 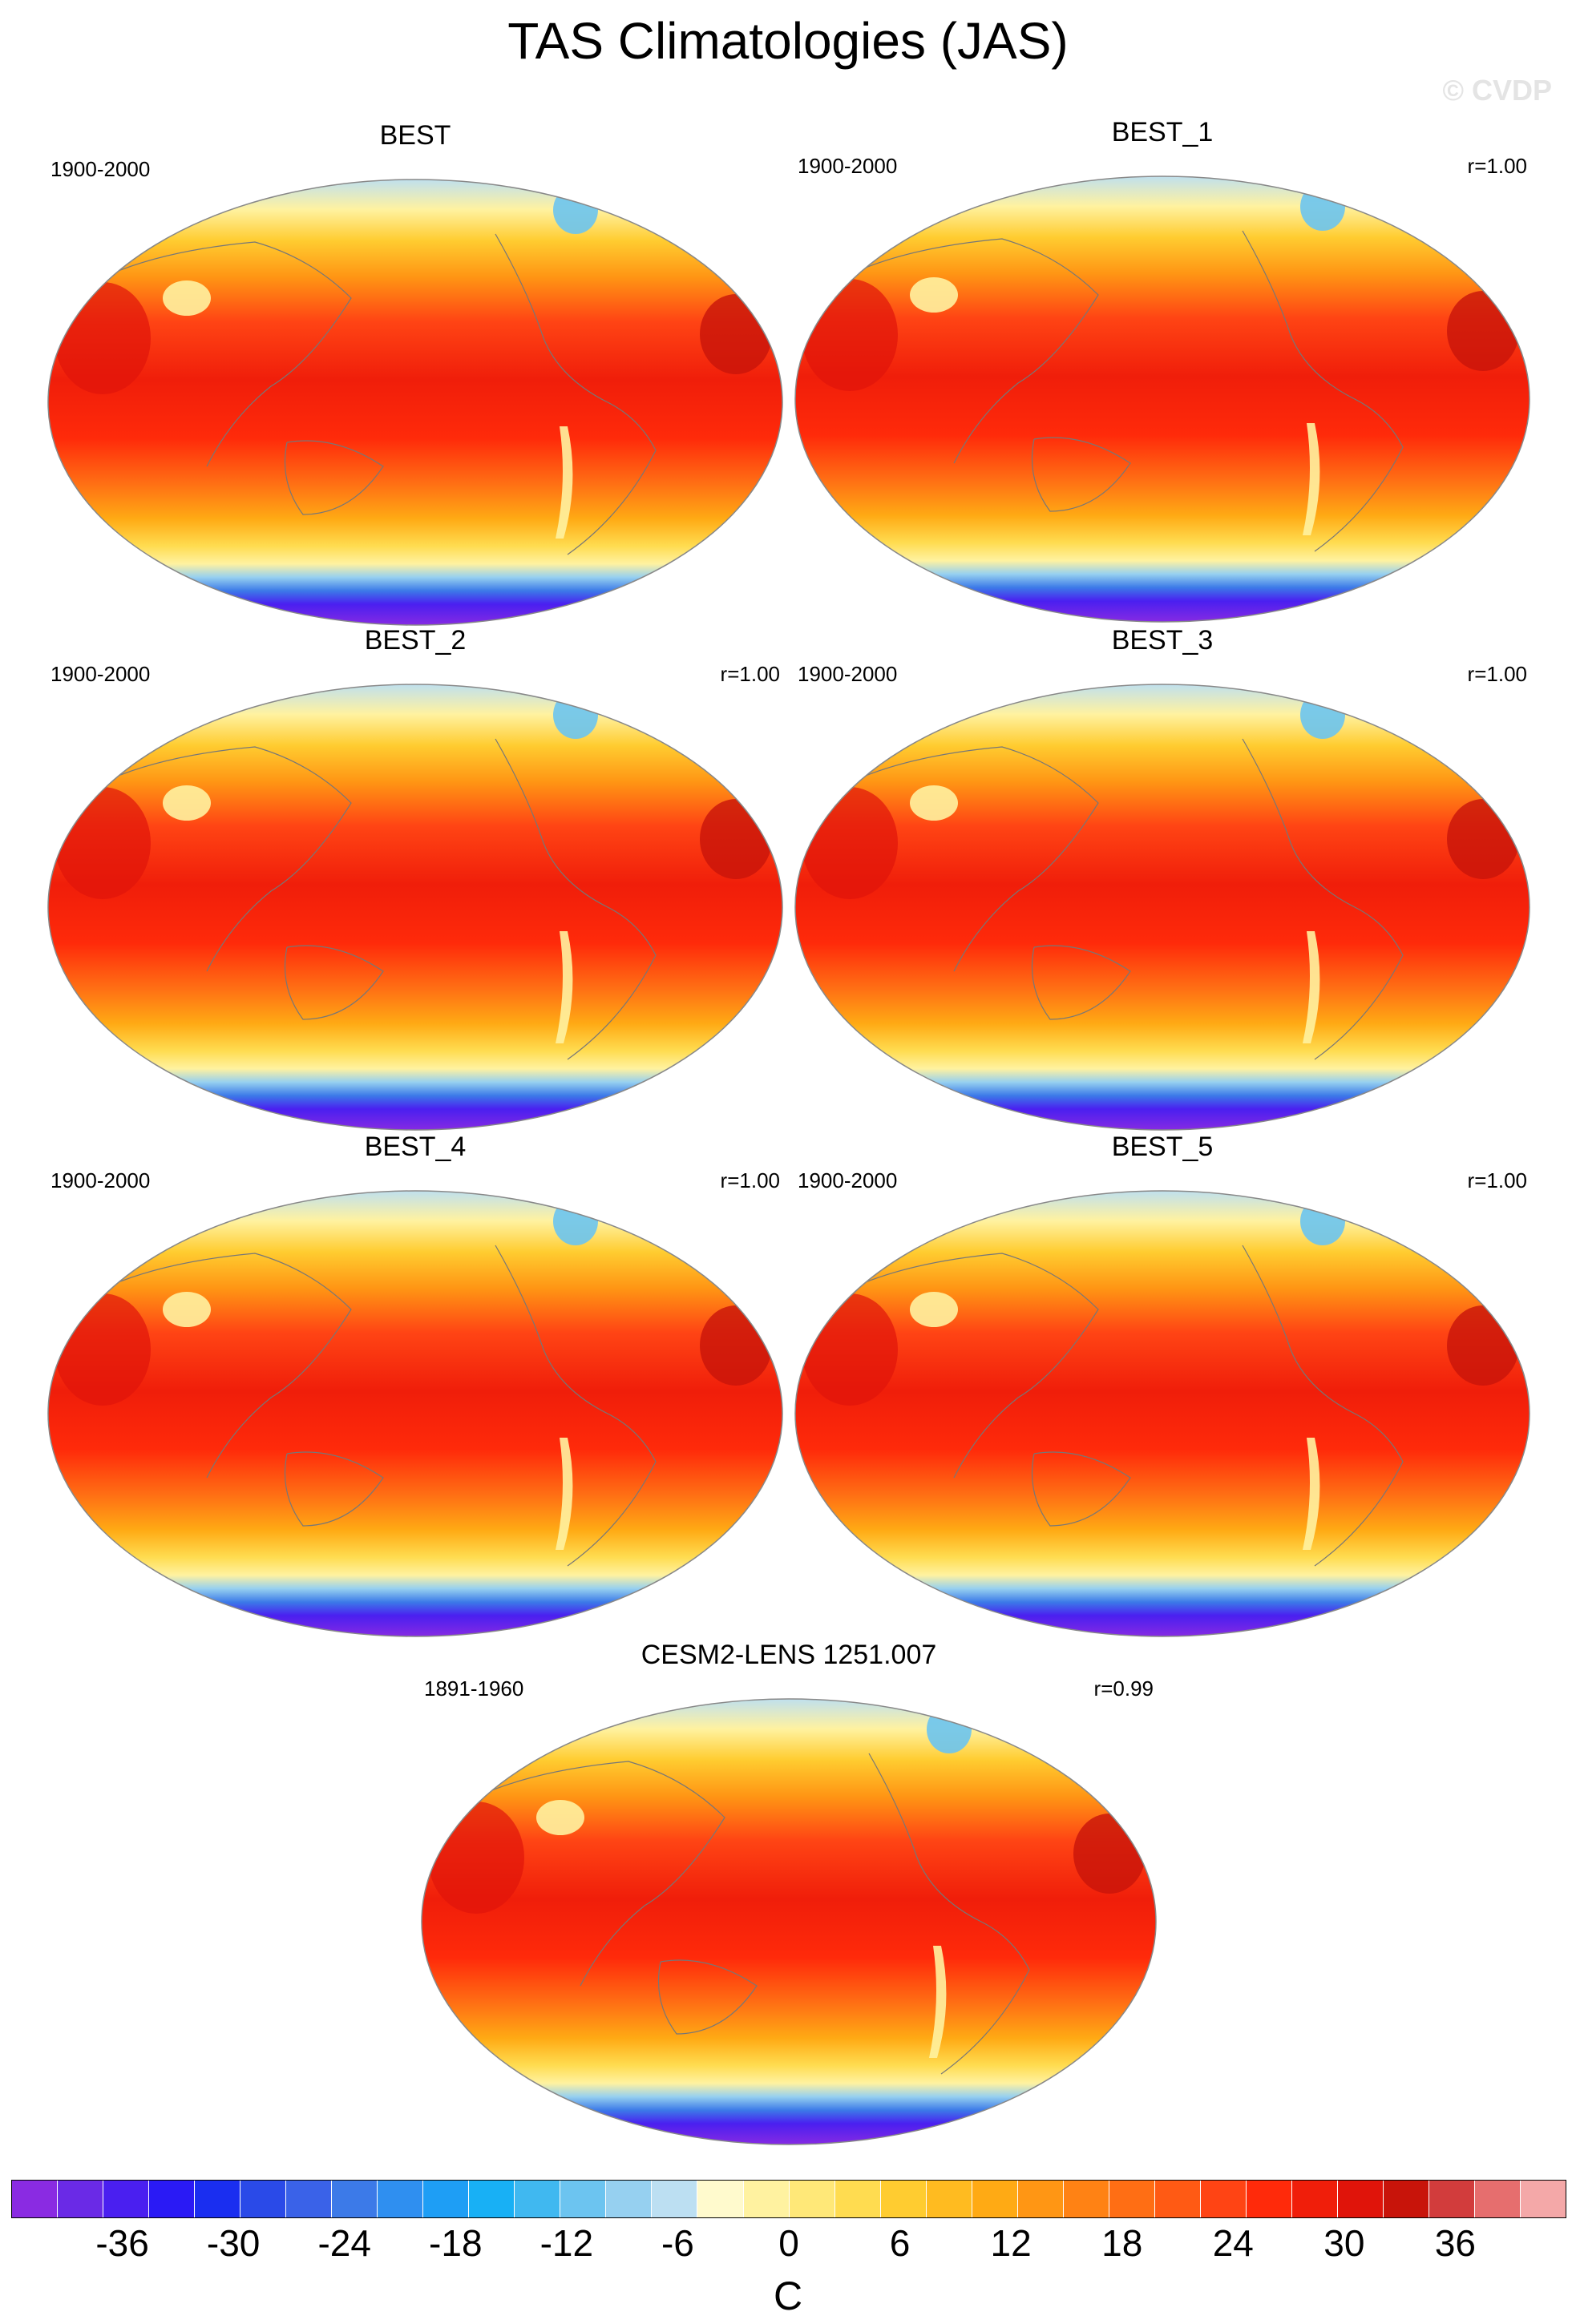 I want to click on colorbar-tick-label: -12, so click(x=566, y=2243).